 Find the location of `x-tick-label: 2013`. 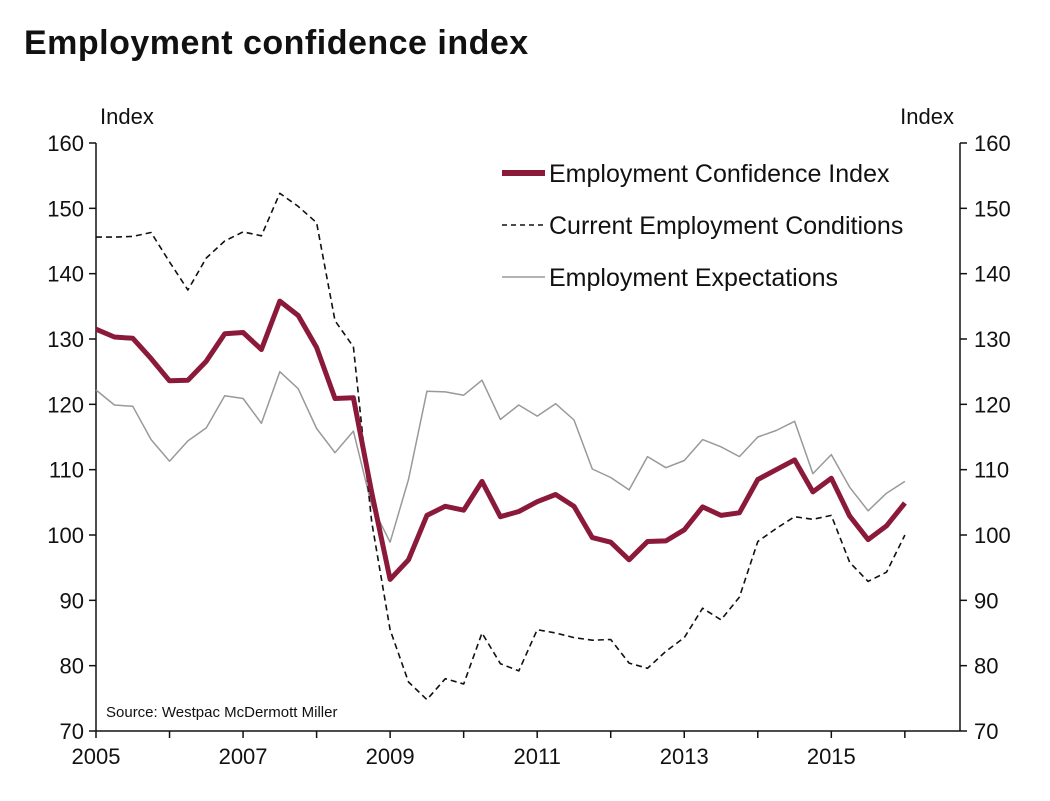

x-tick-label: 2013 is located at coordinates (684, 756).